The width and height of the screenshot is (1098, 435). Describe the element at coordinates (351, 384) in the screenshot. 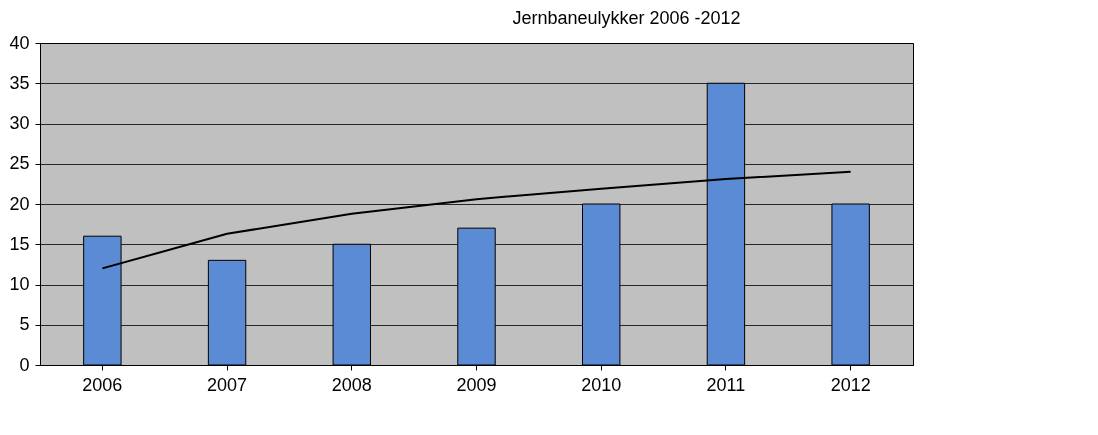

I see `x-tick-label: 2008` at that location.